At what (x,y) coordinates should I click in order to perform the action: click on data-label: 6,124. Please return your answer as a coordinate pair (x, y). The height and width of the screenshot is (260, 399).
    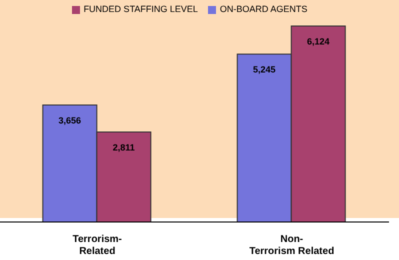
    Looking at the image, I should click on (318, 41).